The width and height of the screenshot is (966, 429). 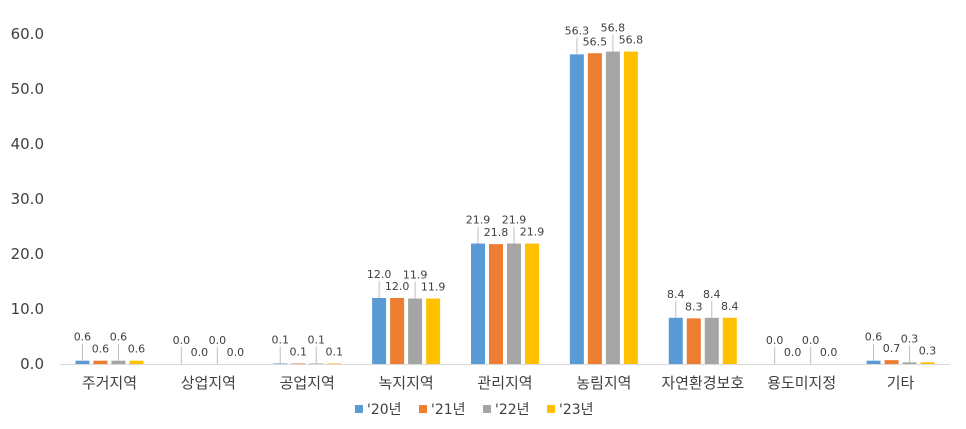 What do you see at coordinates (901, 383) in the screenshot?
I see `x-category-label: 기타` at bounding box center [901, 383].